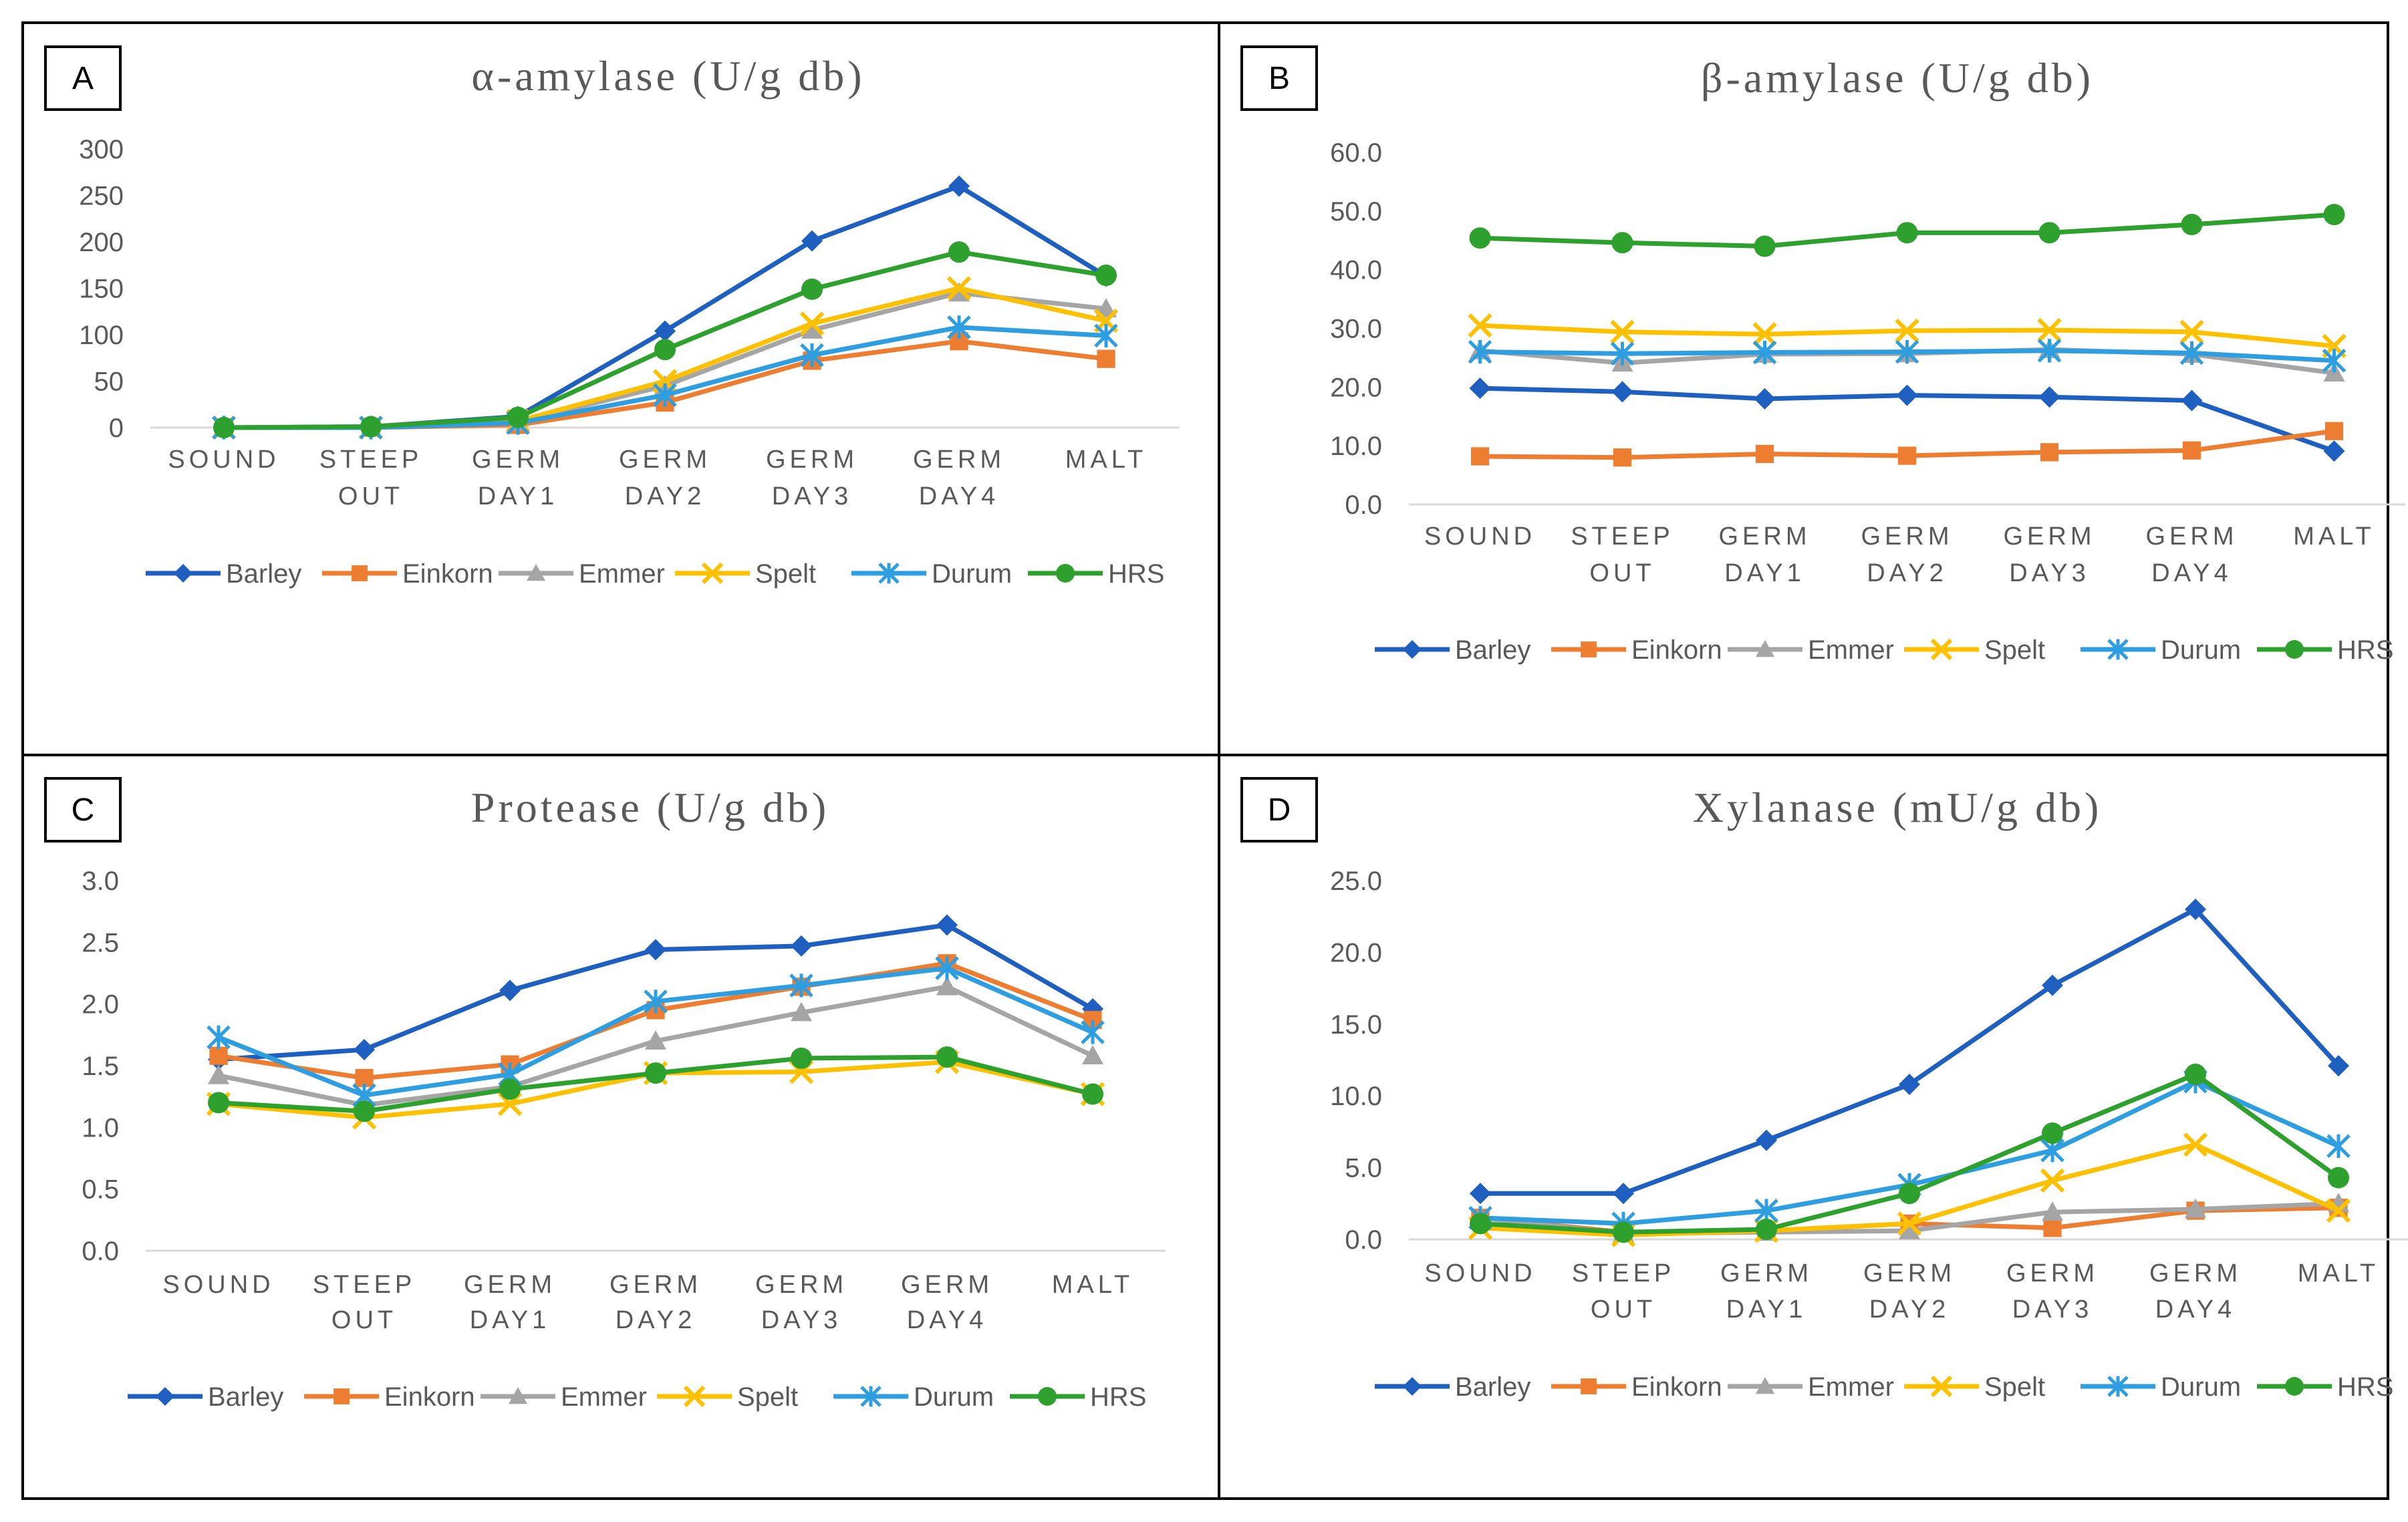 This screenshot has width=2408, height=1522. I want to click on x-tick-label: GERM DAY2, so click(1907, 554).